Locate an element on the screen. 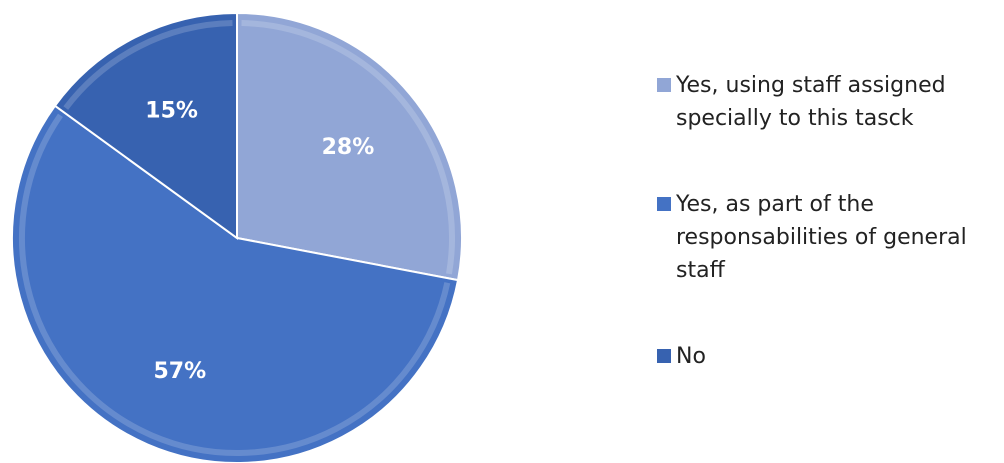  legend-entry-line: responsabilities of general is located at coordinates (821, 237).